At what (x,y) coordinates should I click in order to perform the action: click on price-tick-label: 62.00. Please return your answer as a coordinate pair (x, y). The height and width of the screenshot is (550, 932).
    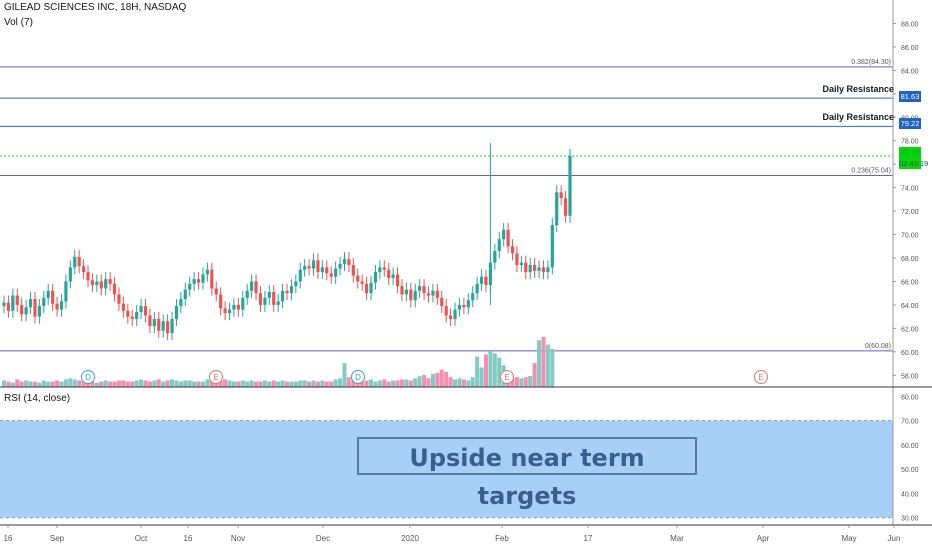
    Looking at the image, I should click on (910, 329).